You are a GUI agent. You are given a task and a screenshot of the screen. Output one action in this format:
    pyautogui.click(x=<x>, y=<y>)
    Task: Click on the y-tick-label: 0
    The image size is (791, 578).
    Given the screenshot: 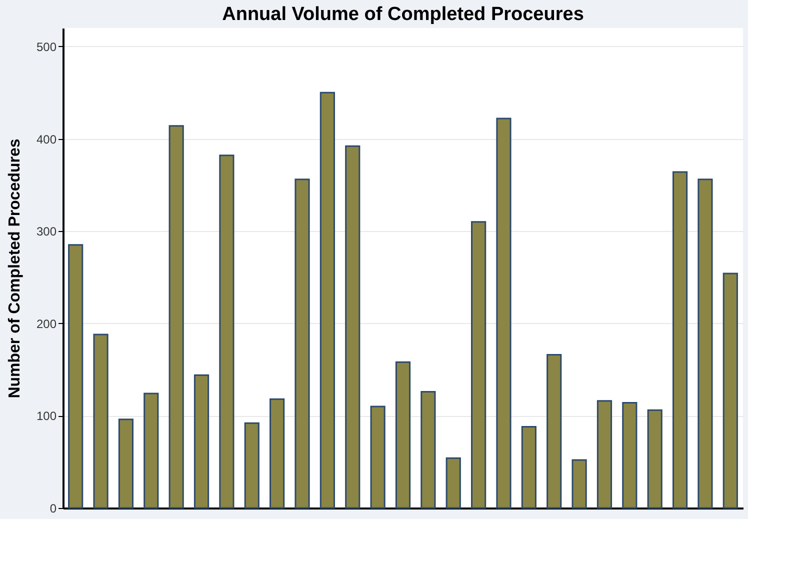 What is the action you would take?
    pyautogui.click(x=53, y=509)
    